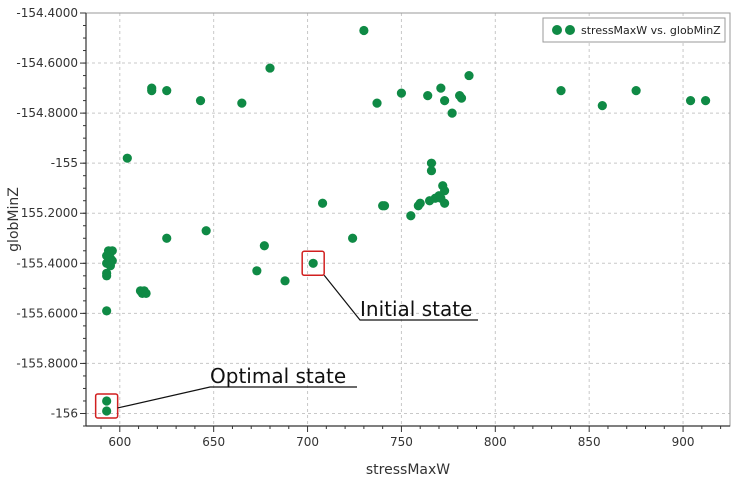  What do you see at coordinates (401, 442) in the screenshot?
I see `x-tick-label: 750` at bounding box center [401, 442].